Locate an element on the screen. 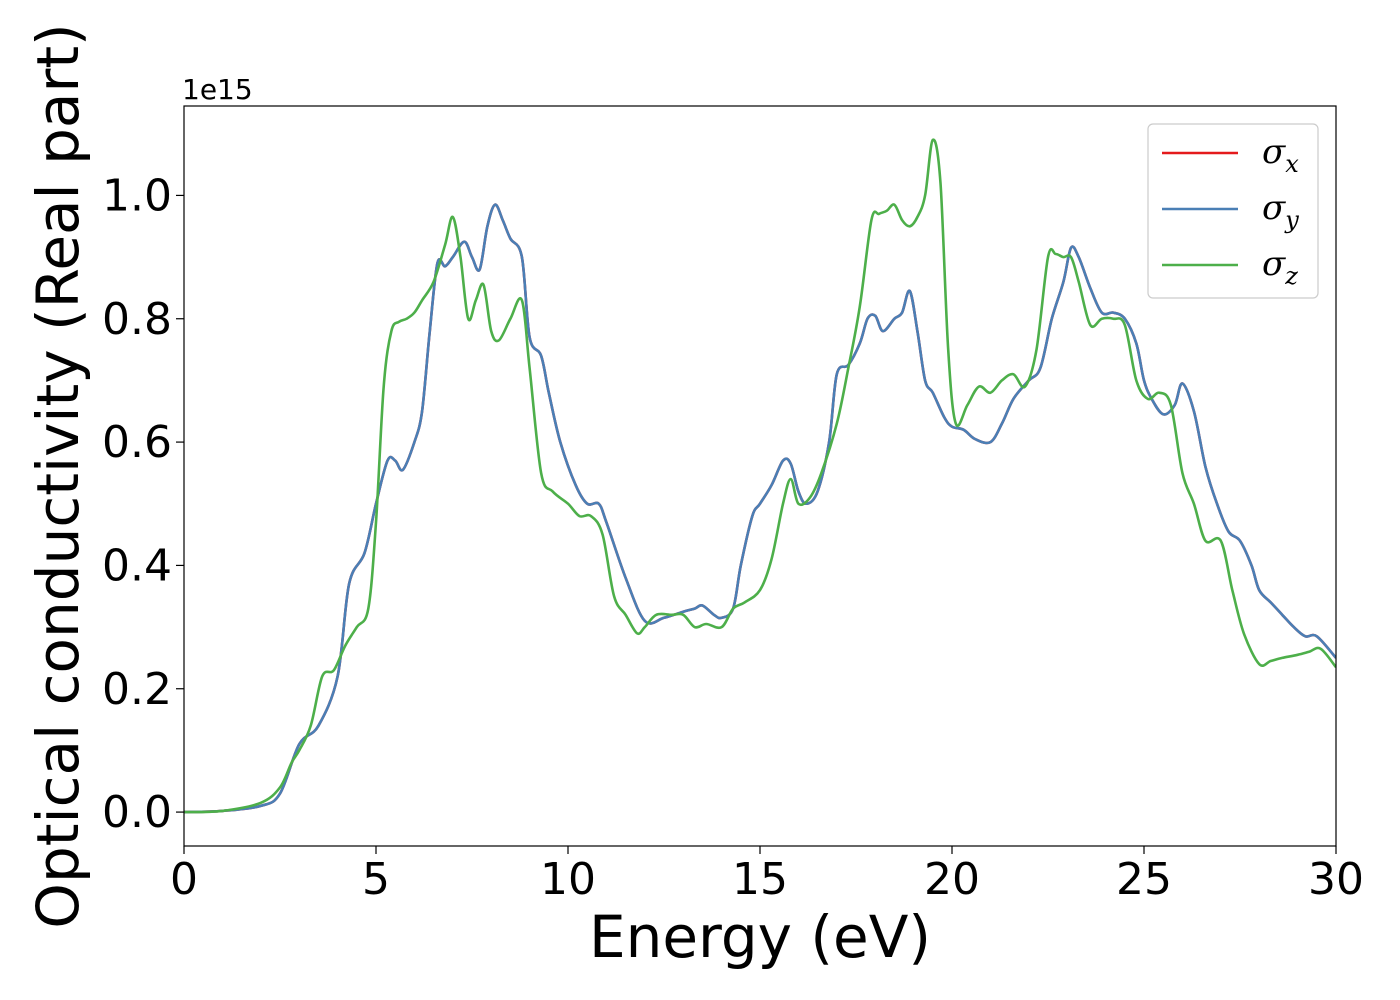 The width and height of the screenshot is (1400, 1000). legend: σx σy σz is located at coordinates (1233, 211).